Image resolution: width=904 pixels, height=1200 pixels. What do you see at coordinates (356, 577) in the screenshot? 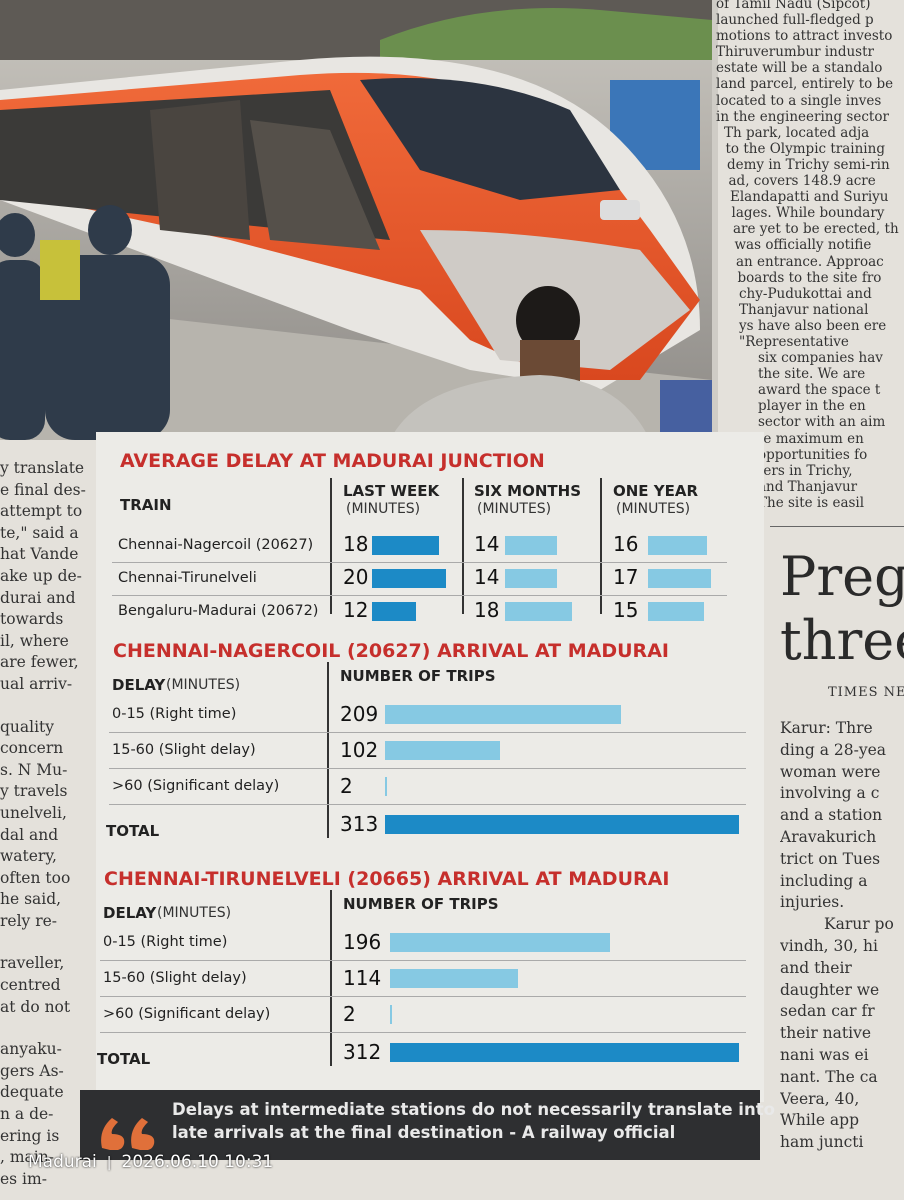
I see `delay-value: 20` at bounding box center [356, 577].